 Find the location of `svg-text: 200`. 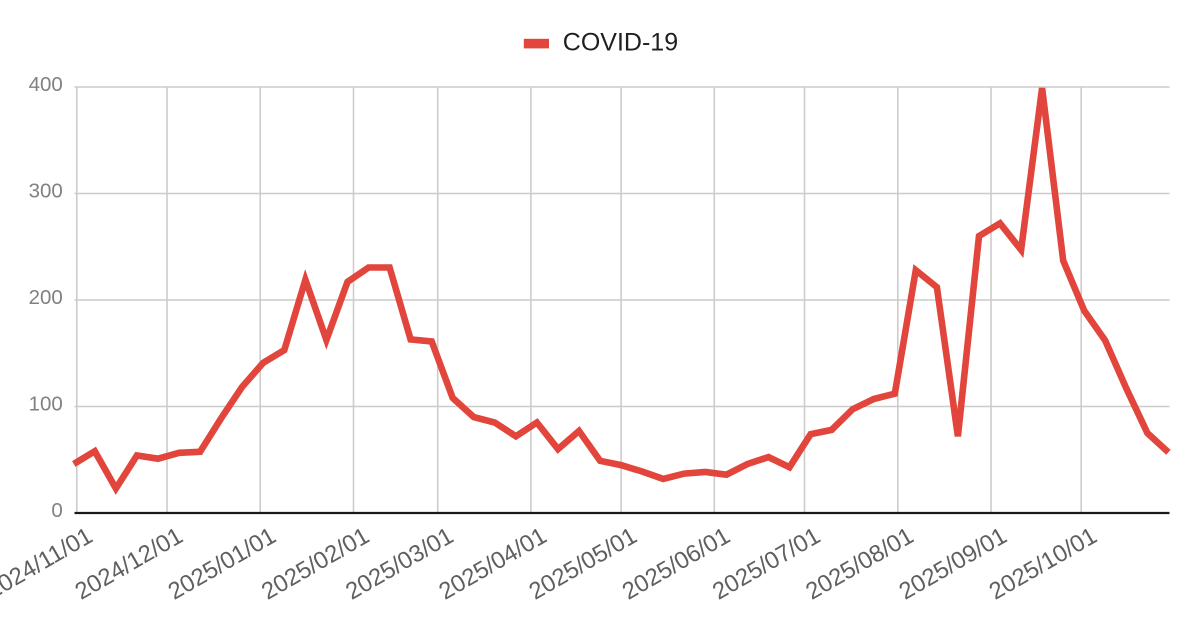

svg-text: 200 is located at coordinates (46, 297).